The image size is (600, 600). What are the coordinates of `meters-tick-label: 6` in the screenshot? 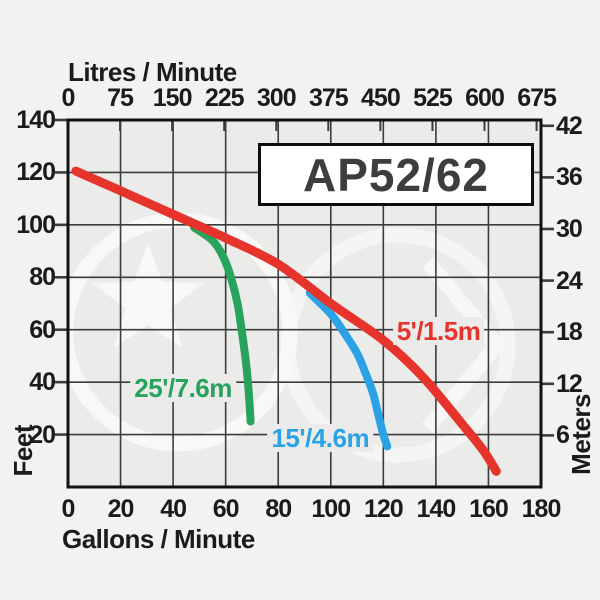 It's located at (563, 435).